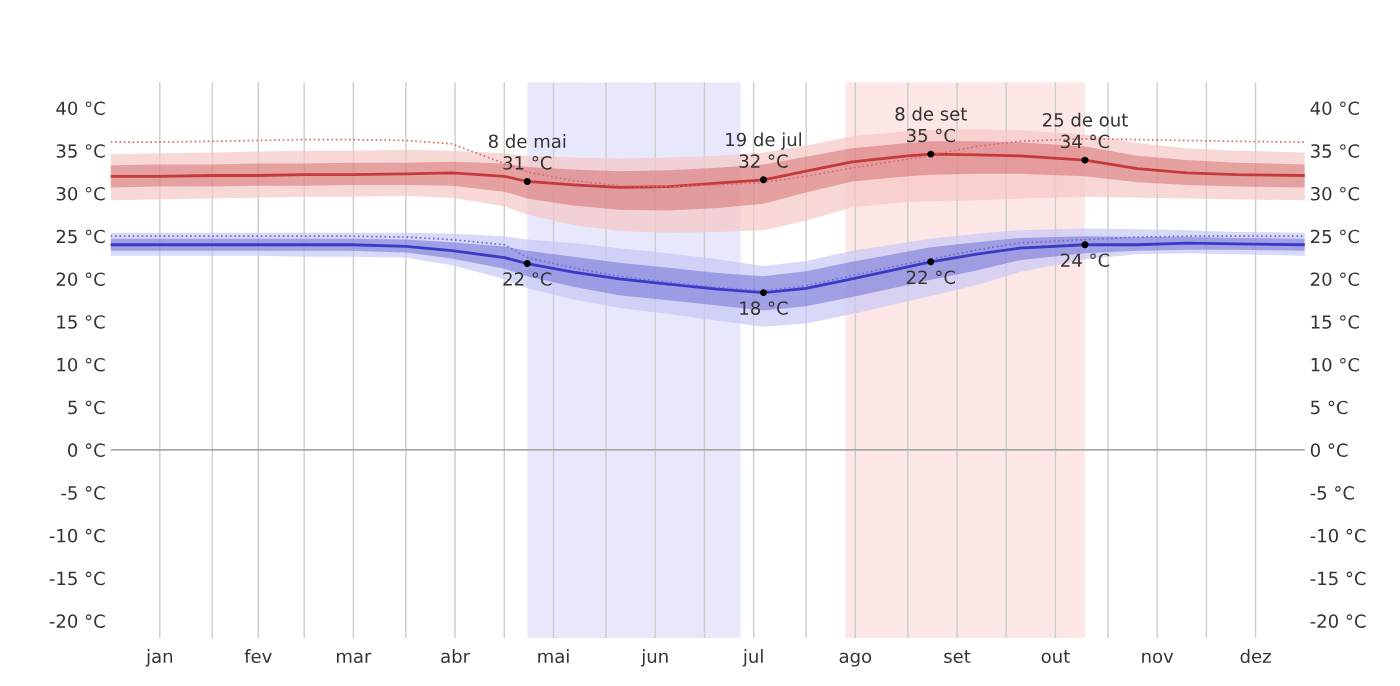 The width and height of the screenshot is (1400, 686). Describe the element at coordinates (1255, 656) in the screenshot. I see `x-tick-label: dez` at that location.